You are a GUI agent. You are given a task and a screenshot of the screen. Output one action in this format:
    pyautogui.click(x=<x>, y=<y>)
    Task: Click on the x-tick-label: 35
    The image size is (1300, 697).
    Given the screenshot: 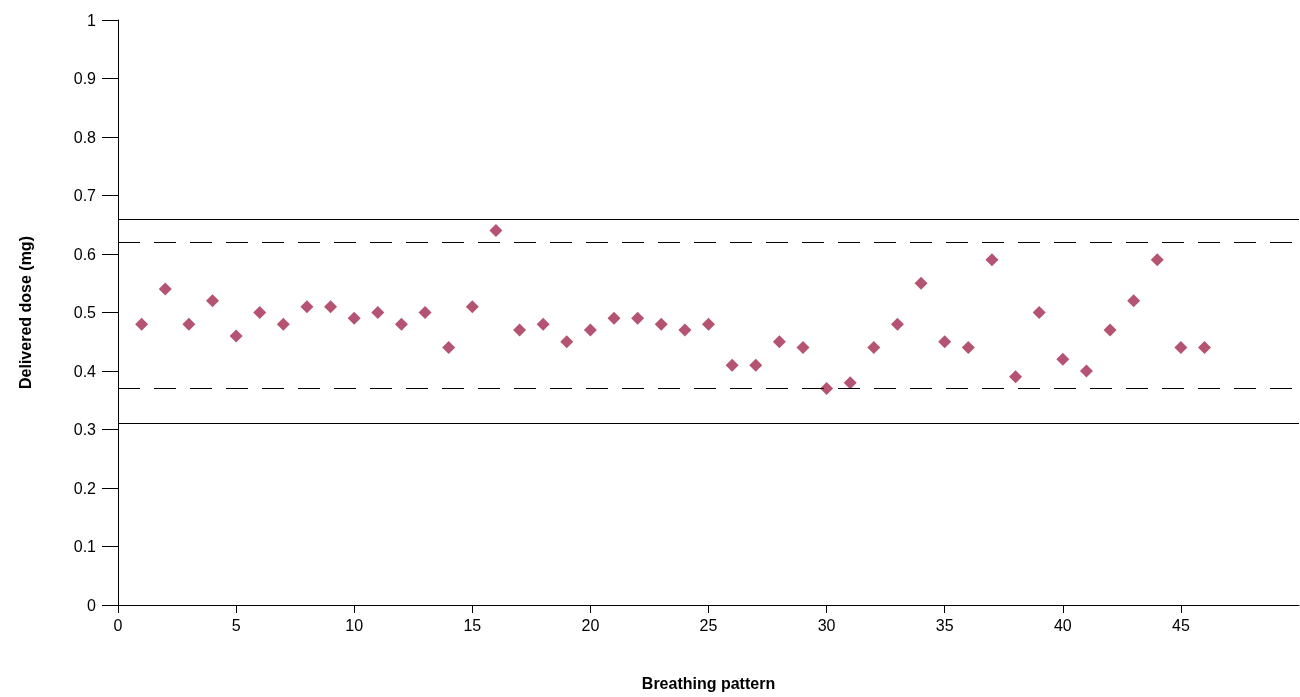 What is the action you would take?
    pyautogui.click(x=944, y=625)
    